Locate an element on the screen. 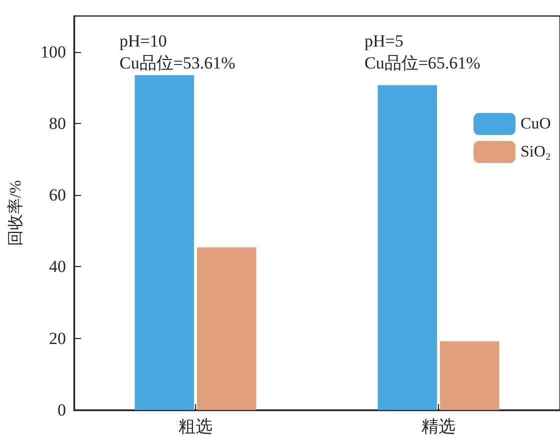 The height and width of the screenshot is (443, 560). legend-label: SiO₂ is located at coordinates (536, 152).